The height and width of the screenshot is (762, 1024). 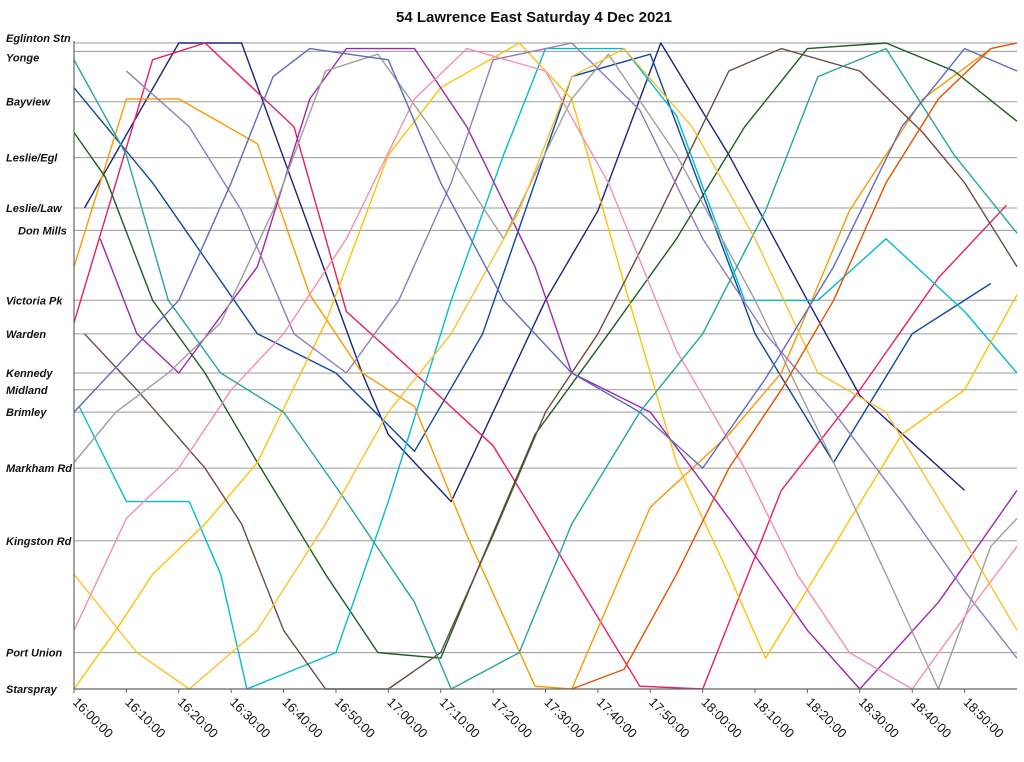 What do you see at coordinates (826, 718) in the screenshot?
I see `x-tick-label: 18:20:00` at bounding box center [826, 718].